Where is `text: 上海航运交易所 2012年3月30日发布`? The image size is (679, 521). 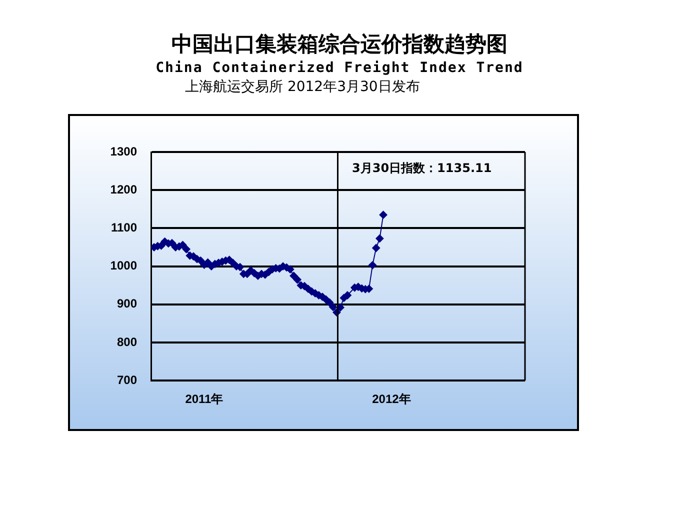
text: 上海航运交易所 2012年3月30日发布 is located at coordinates (302, 87).